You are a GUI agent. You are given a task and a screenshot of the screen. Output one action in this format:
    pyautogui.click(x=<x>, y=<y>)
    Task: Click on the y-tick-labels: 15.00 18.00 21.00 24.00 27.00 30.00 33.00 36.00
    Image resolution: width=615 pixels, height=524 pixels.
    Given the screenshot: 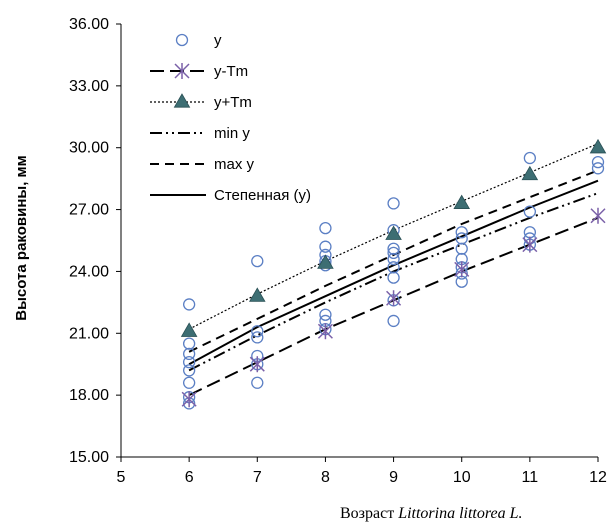 What is the action you would take?
    pyautogui.click(x=95, y=241)
    